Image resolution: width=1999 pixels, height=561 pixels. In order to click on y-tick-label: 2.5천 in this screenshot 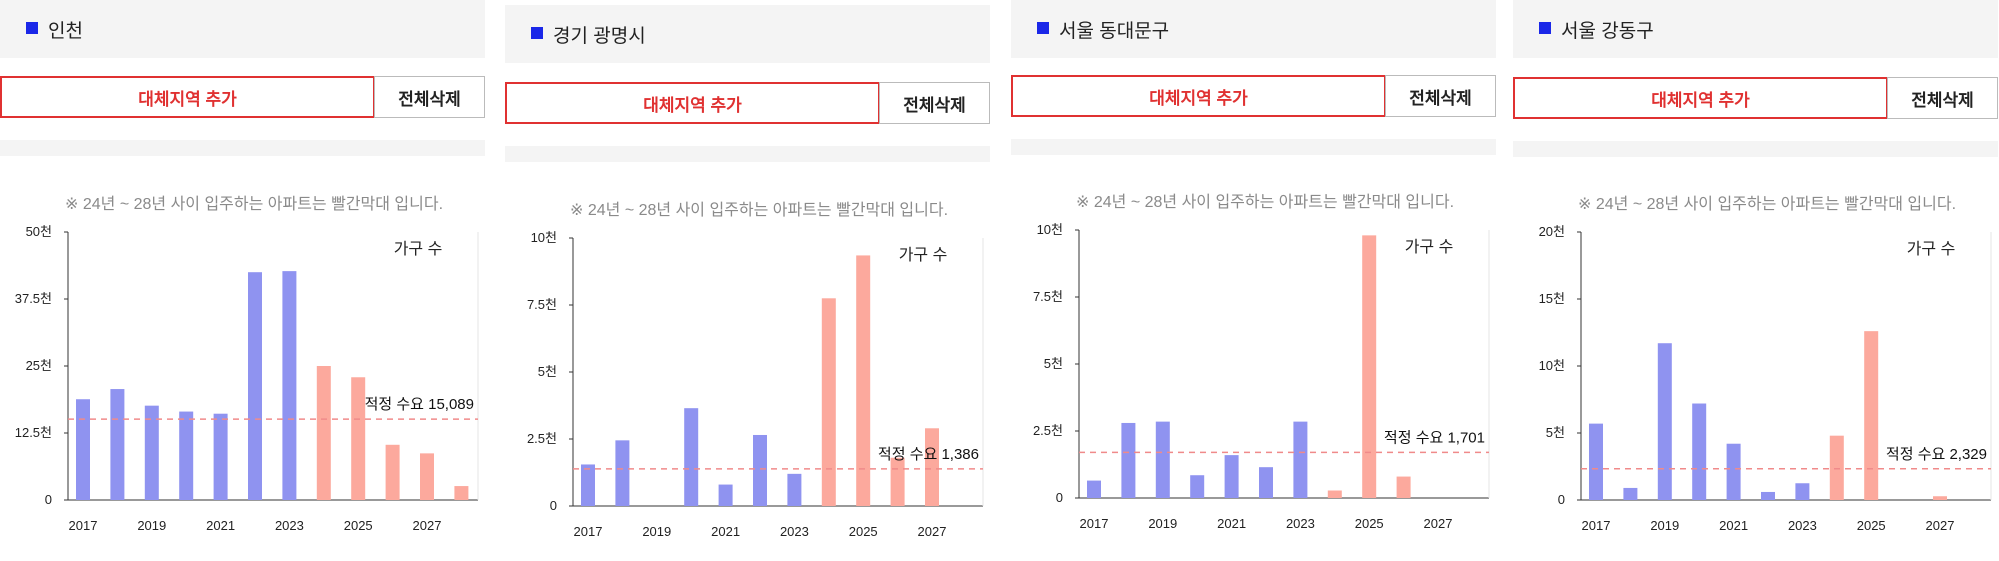, I will do `click(1048, 430)`.